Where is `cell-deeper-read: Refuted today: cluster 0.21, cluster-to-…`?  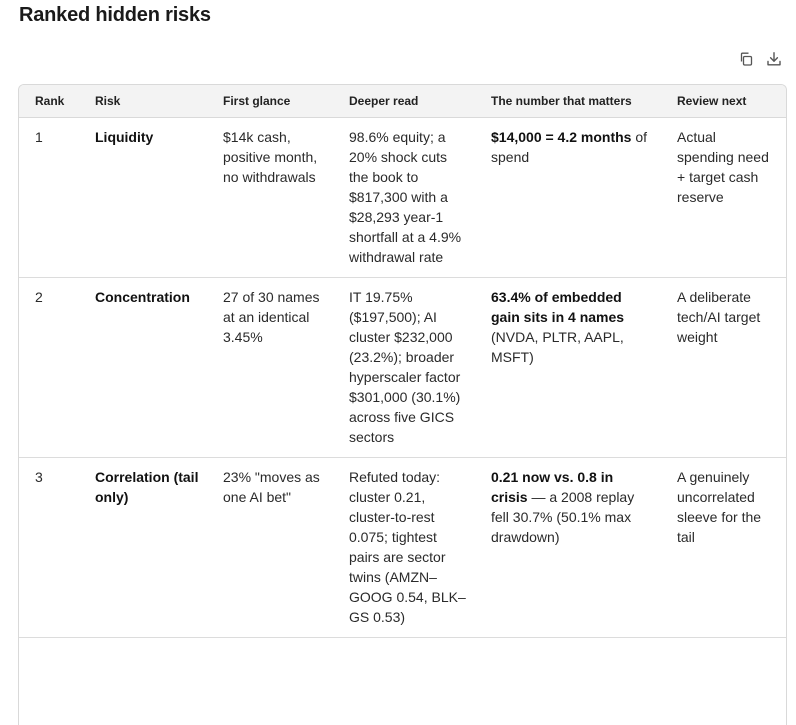 cell-deeper-read: Refuted today: cluster 0.21, cluster-to-… is located at coordinates (406, 547).